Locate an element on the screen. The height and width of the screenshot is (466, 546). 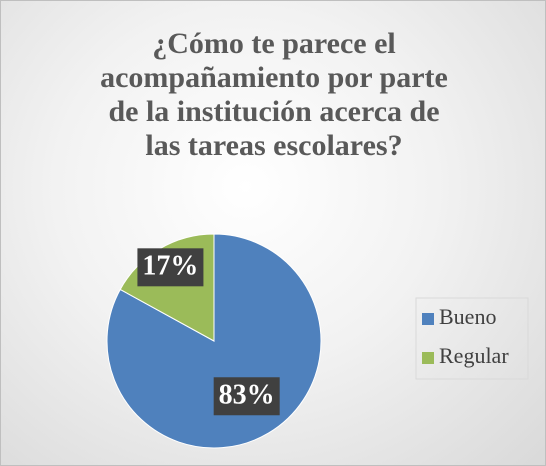
legend-label: Regular is located at coordinates (474, 355).